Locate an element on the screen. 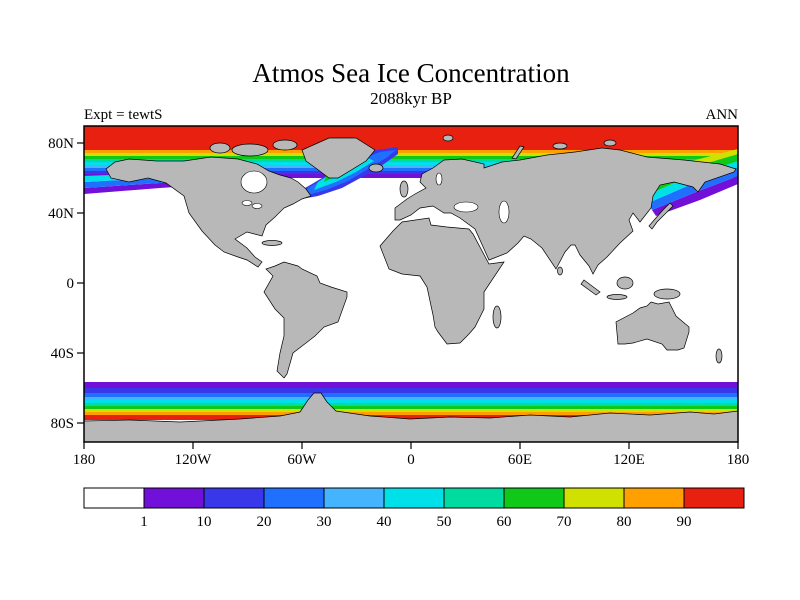  experiment-label: Expt = tewtS is located at coordinates (123, 115).